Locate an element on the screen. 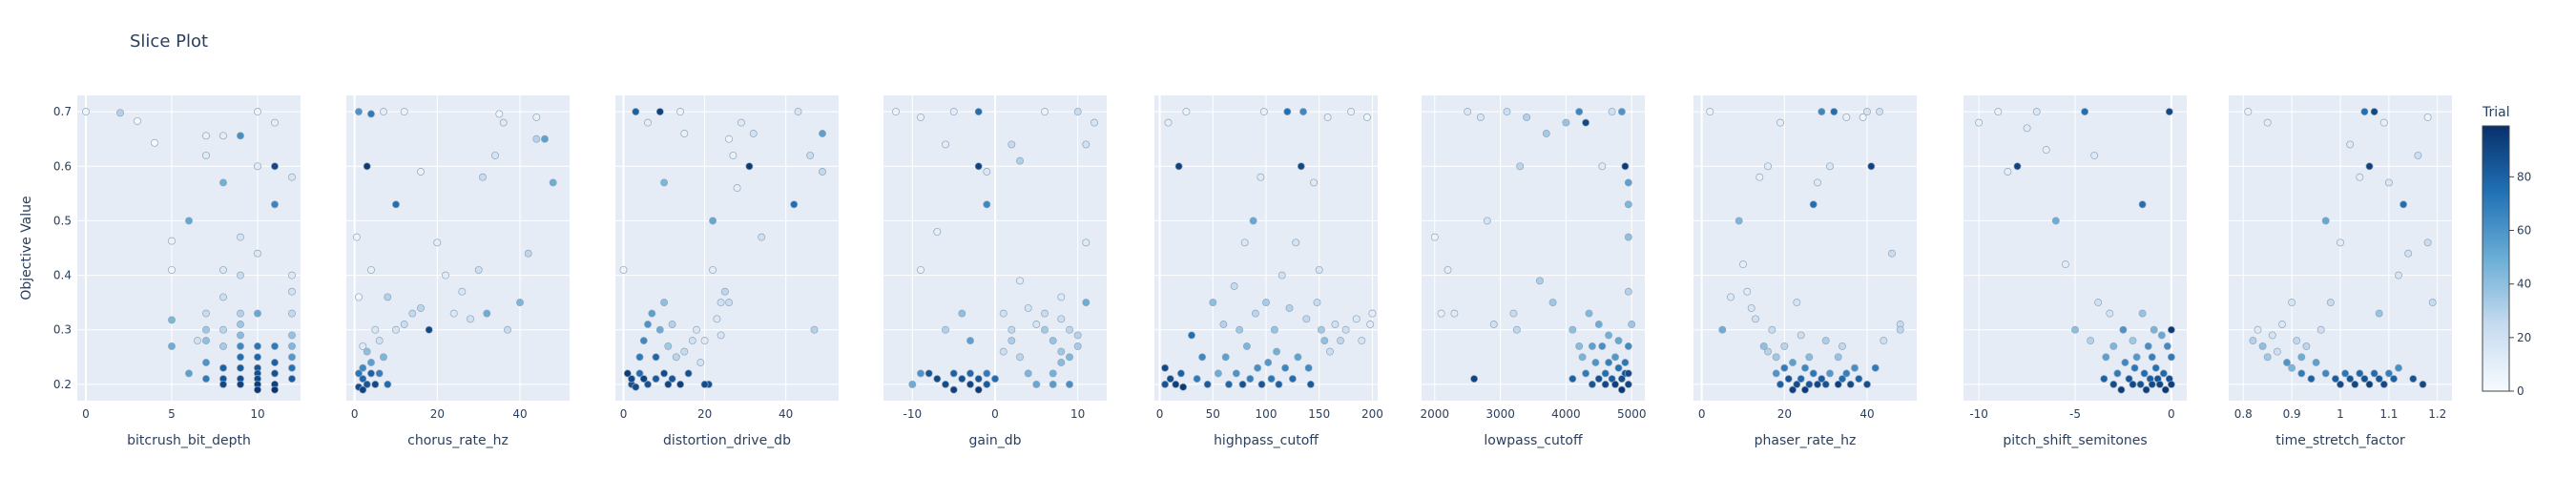 This screenshot has height=477, width=2576. y-tick-label: 0.2 is located at coordinates (62, 384).